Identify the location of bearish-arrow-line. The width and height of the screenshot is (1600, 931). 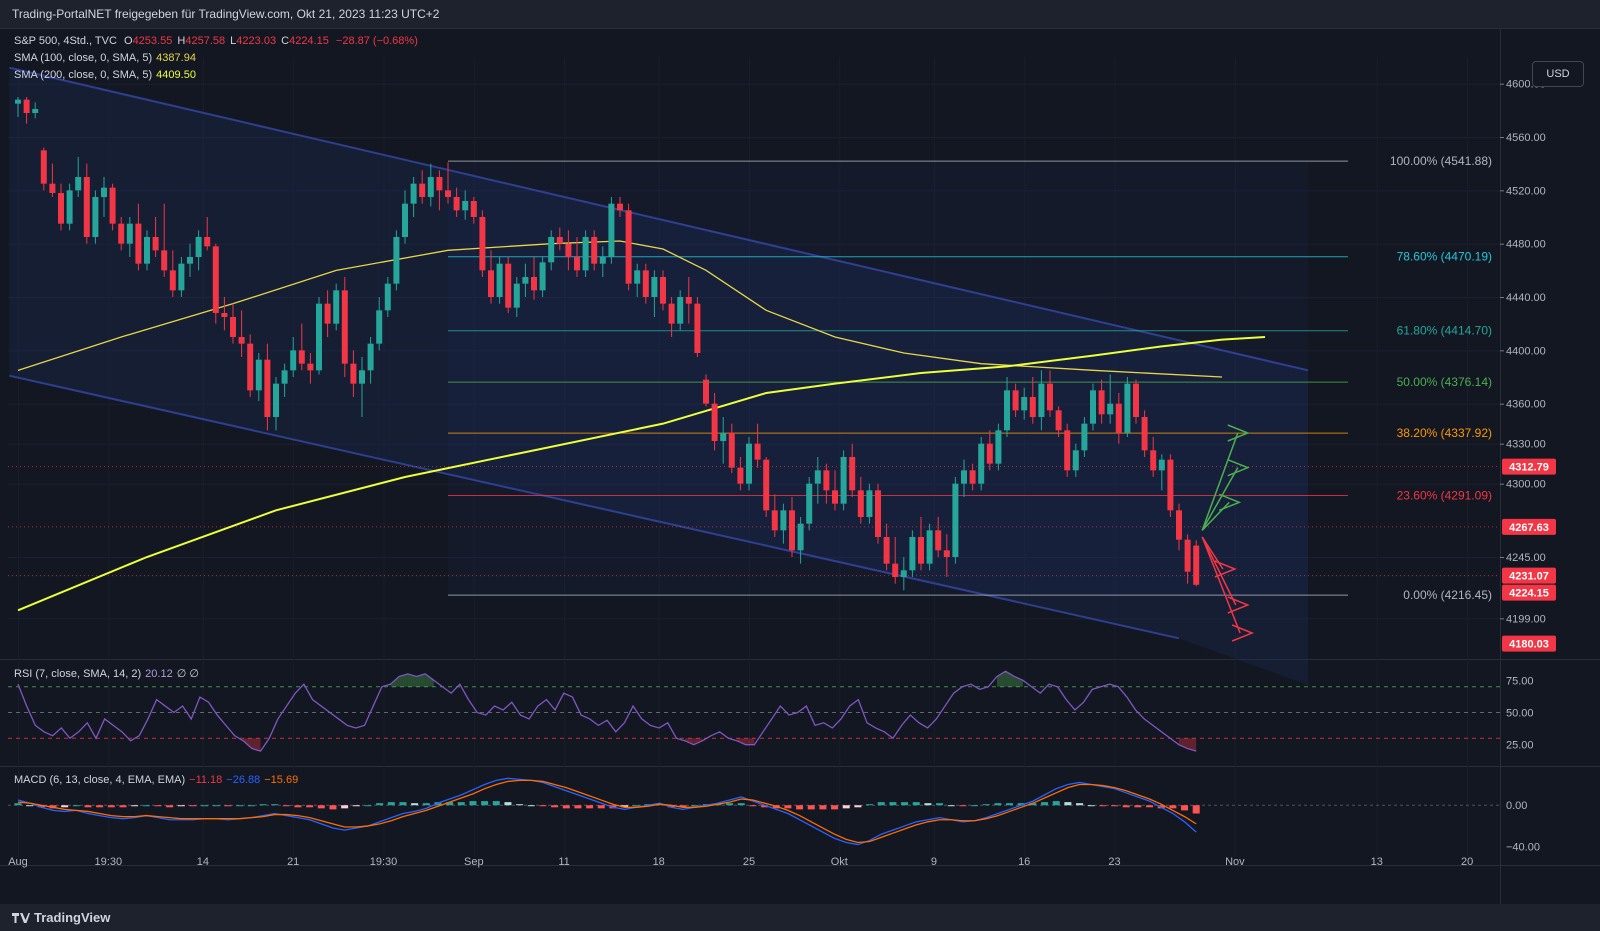
(1219, 571).